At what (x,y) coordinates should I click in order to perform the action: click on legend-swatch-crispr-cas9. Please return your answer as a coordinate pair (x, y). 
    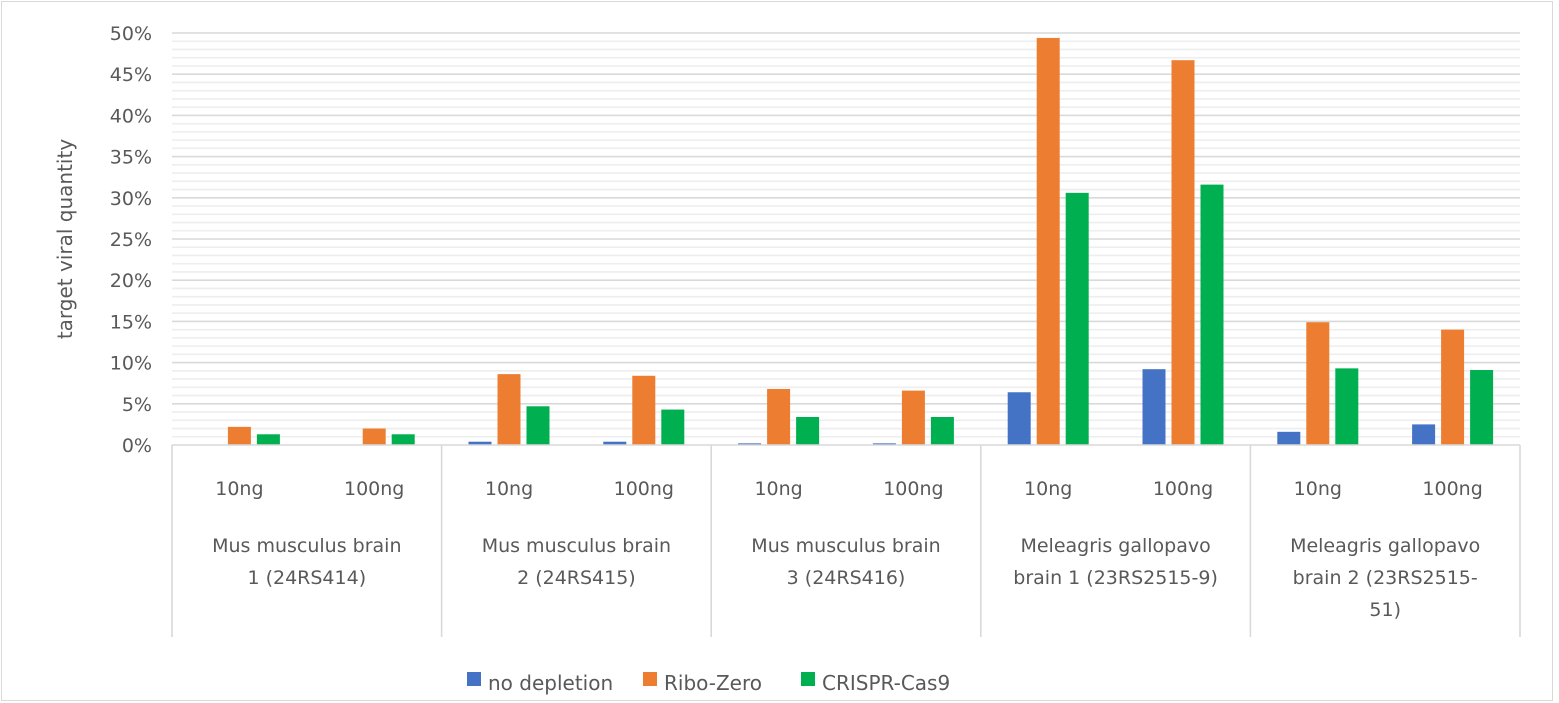
    Looking at the image, I should click on (808, 679).